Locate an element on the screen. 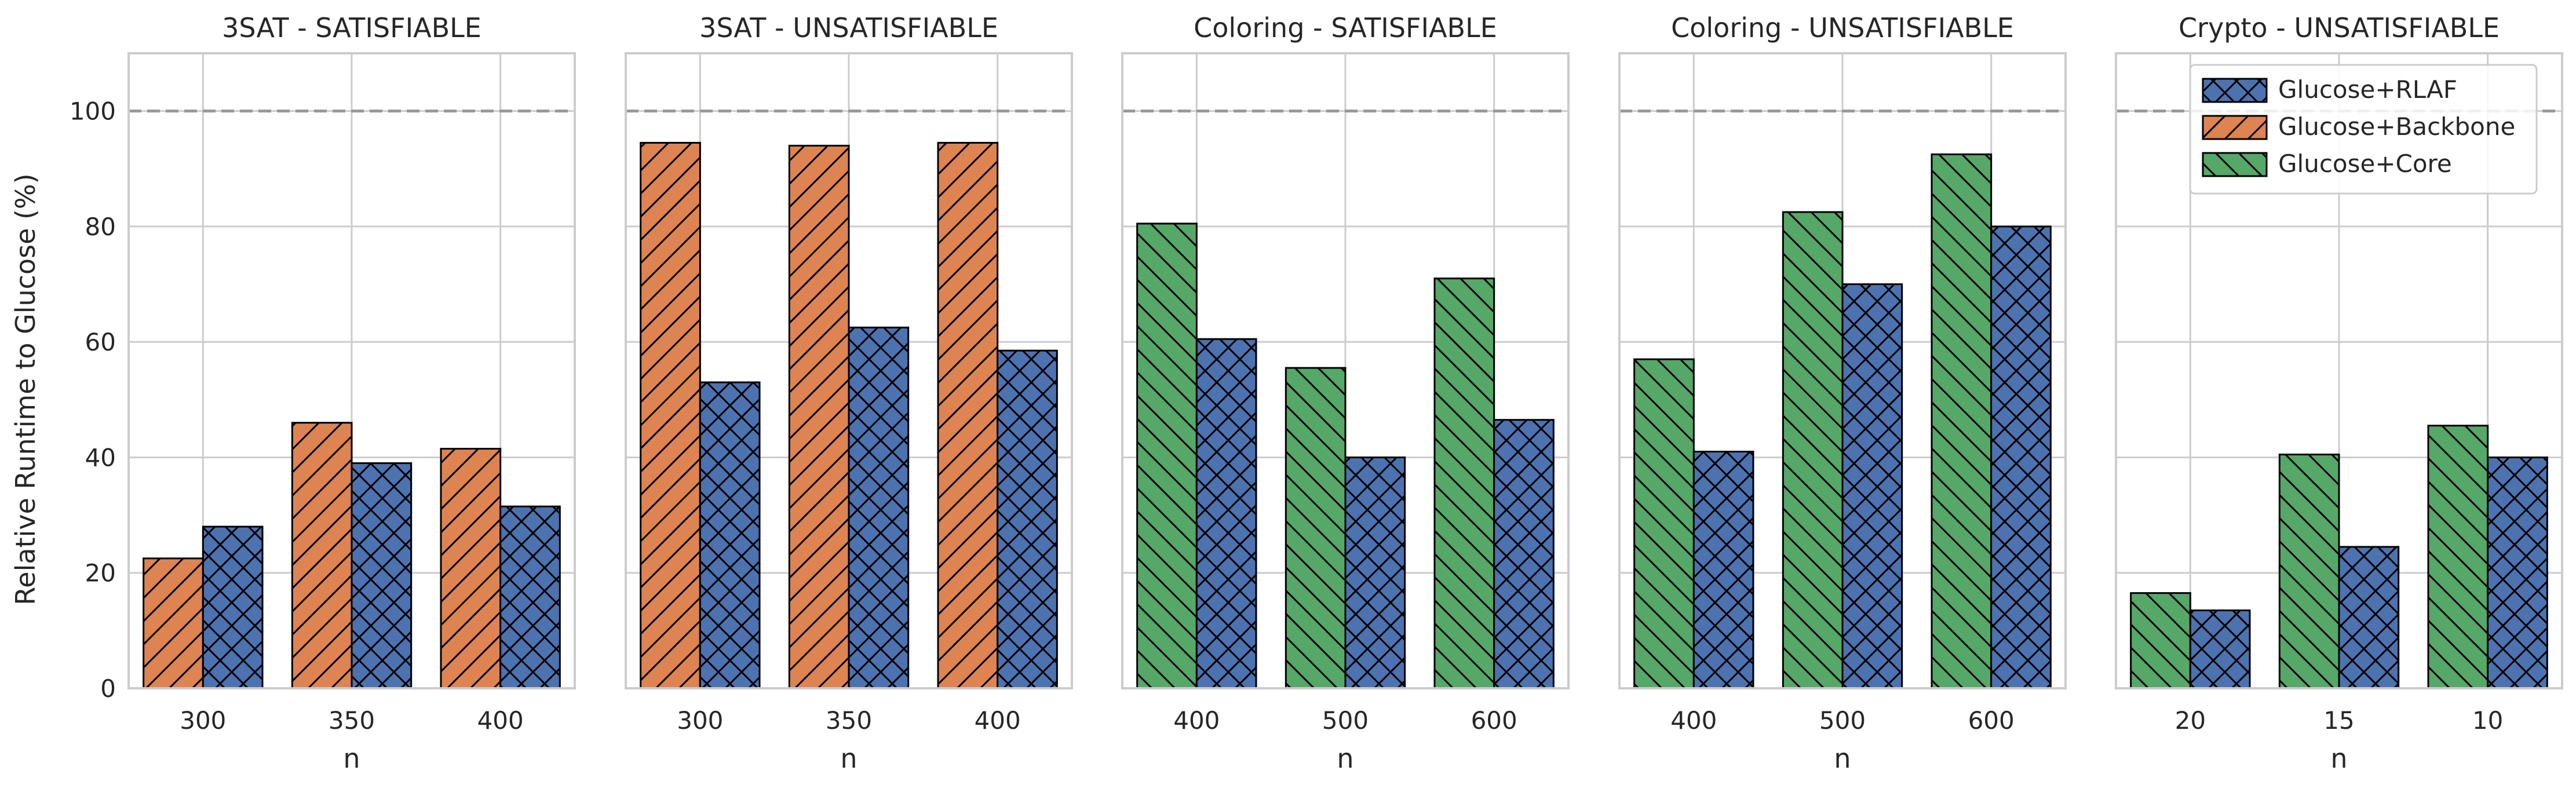 This screenshot has width=2576, height=792. legend-label-glucose-core: Glucose+Core is located at coordinates (2365, 163).